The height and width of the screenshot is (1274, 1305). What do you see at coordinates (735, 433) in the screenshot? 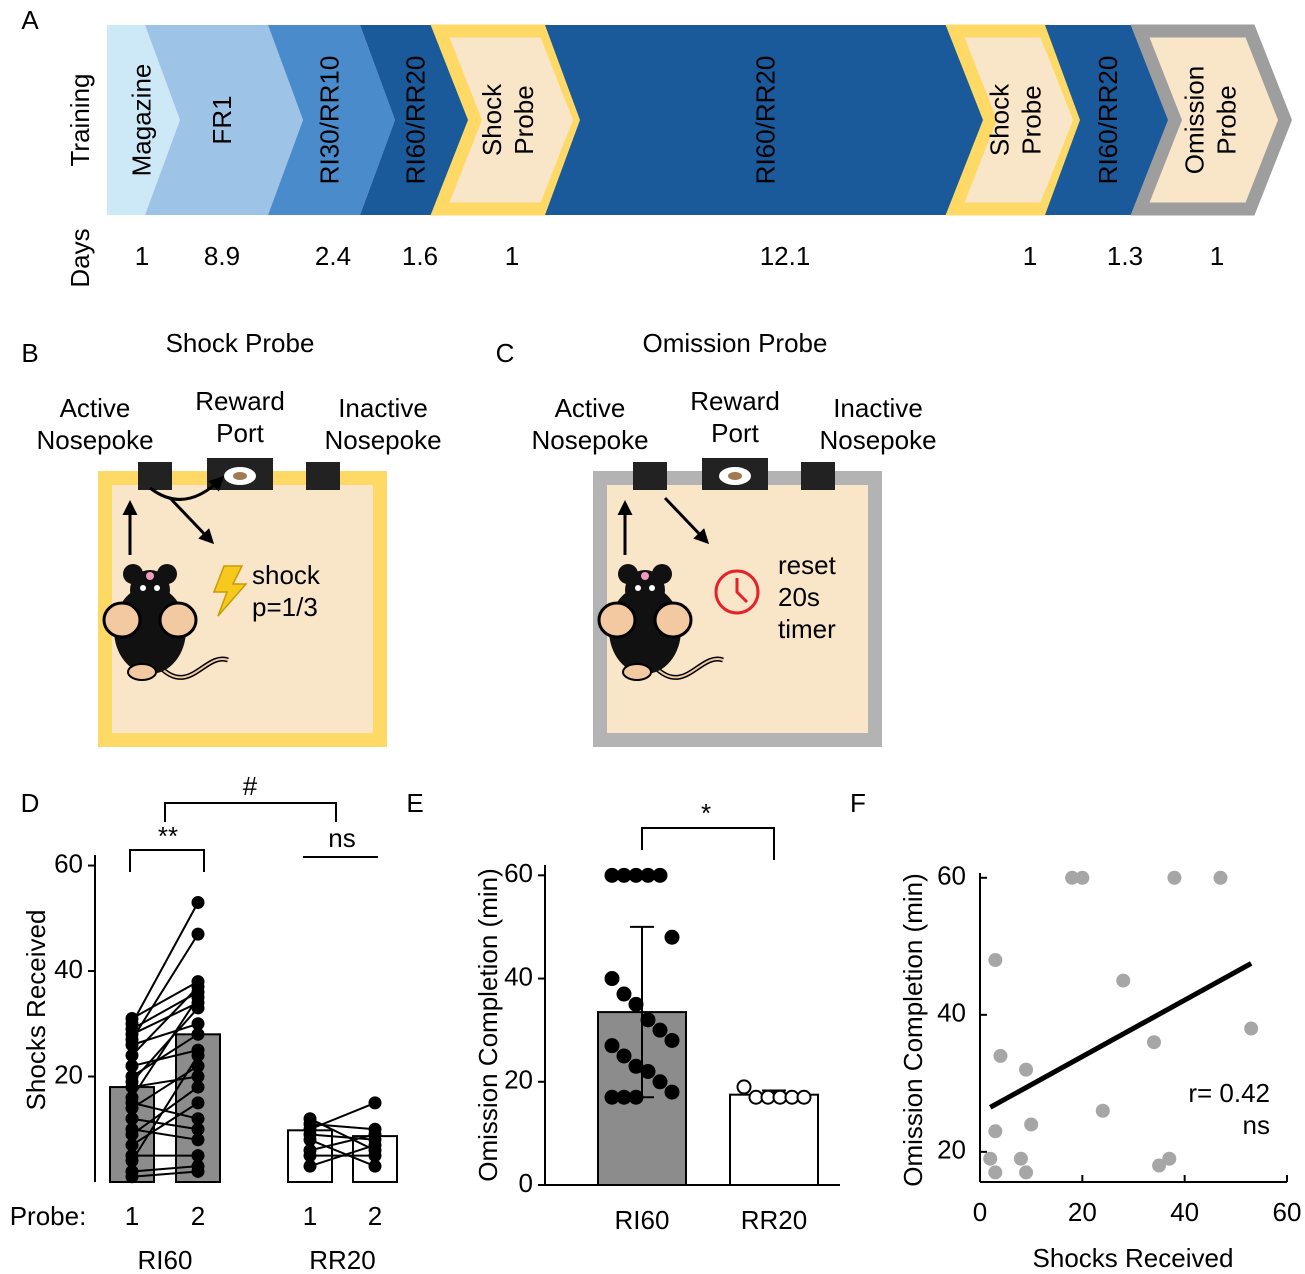
I see `port-label: Port` at bounding box center [735, 433].